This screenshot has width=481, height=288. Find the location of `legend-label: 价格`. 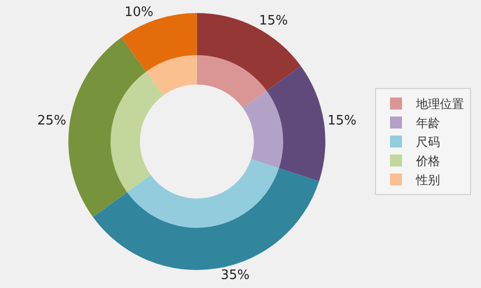

legend-label: 价格 is located at coordinates (427, 161).